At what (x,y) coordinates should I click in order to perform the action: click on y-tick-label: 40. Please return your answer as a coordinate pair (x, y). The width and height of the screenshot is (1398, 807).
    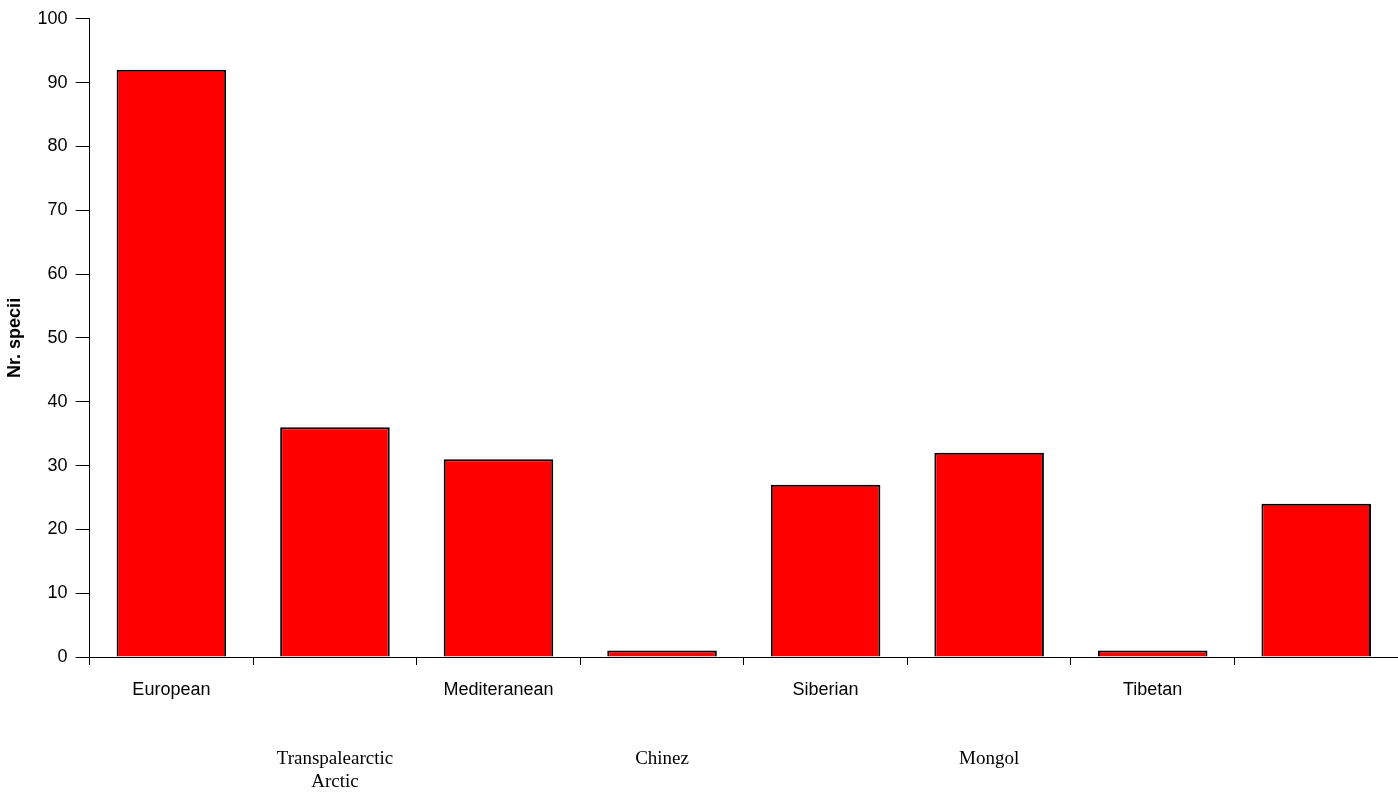
    Looking at the image, I should click on (57, 400).